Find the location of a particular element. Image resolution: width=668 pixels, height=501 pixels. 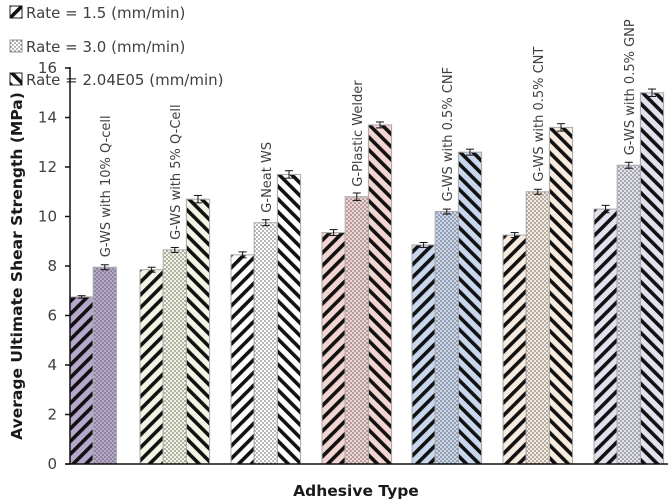

group-label: G-WS with 0.5% CNT is located at coordinates (539, 114).